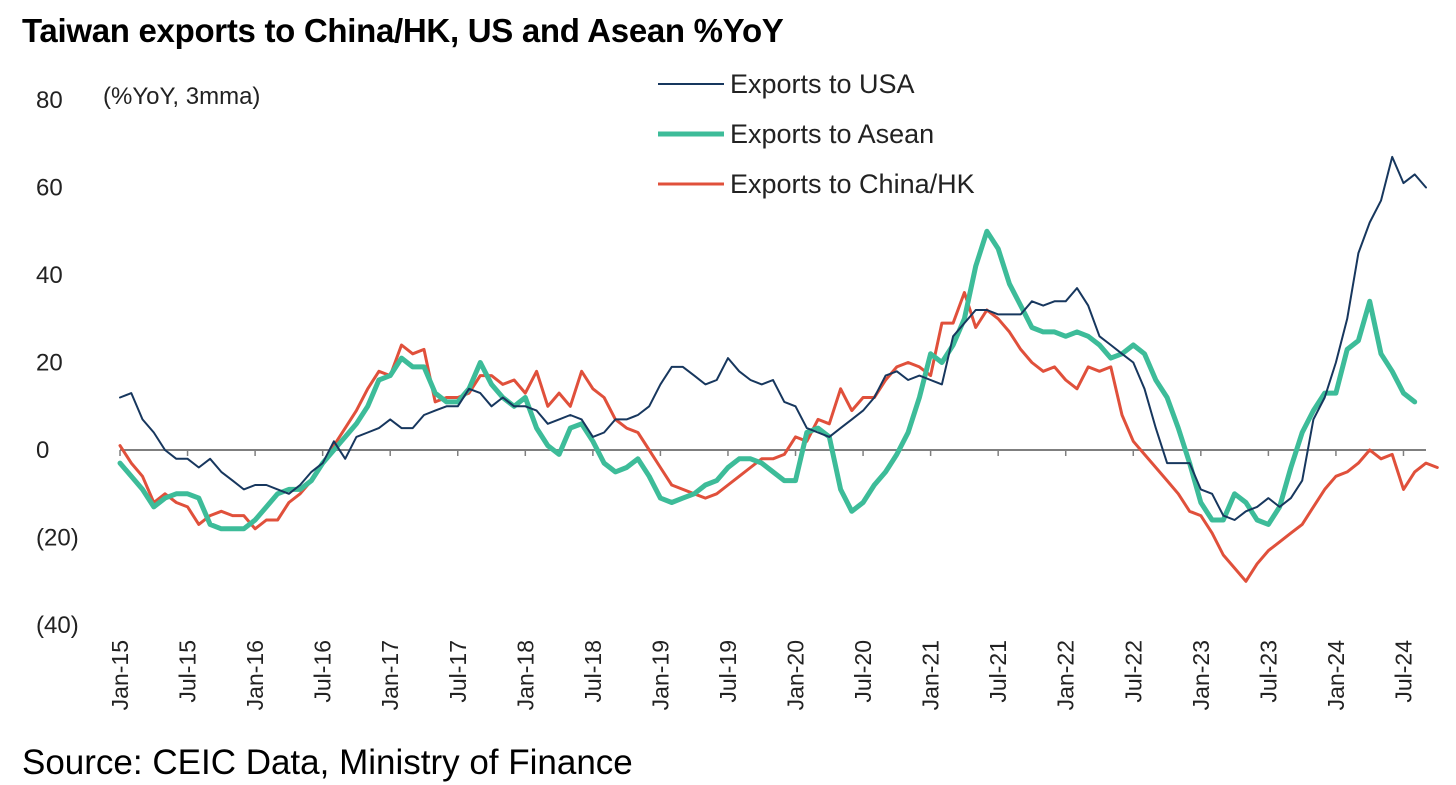 The image size is (1456, 785). I want to click on x-tick-label: Jan-24, so click(1336, 675).